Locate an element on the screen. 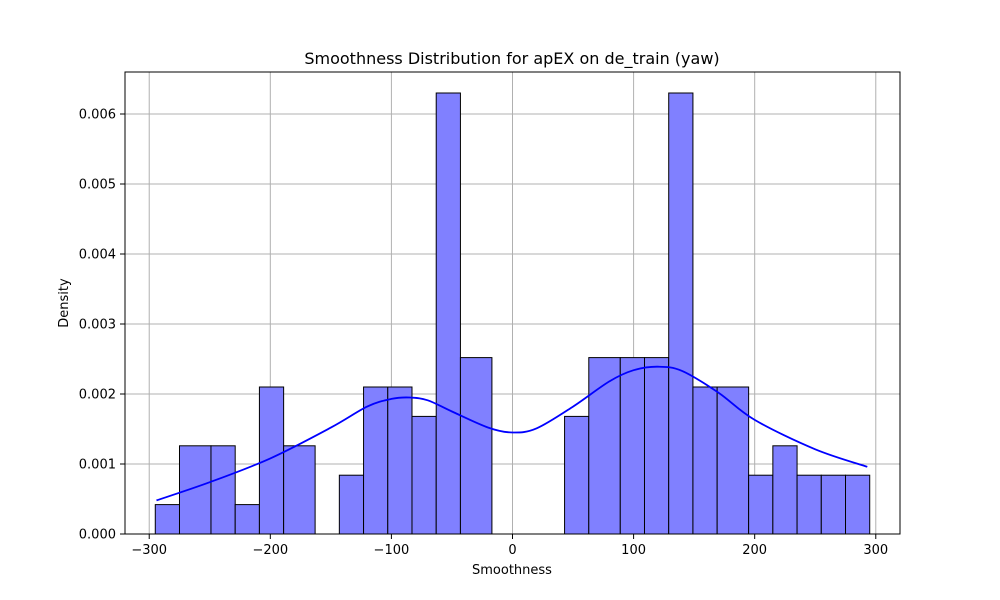 Image resolution: width=1000 pixels, height=600 pixels. y-axis-ticks: 0.000 0.001 0.002 0.003 0.004 0.005 0.006 is located at coordinates (102, 325).